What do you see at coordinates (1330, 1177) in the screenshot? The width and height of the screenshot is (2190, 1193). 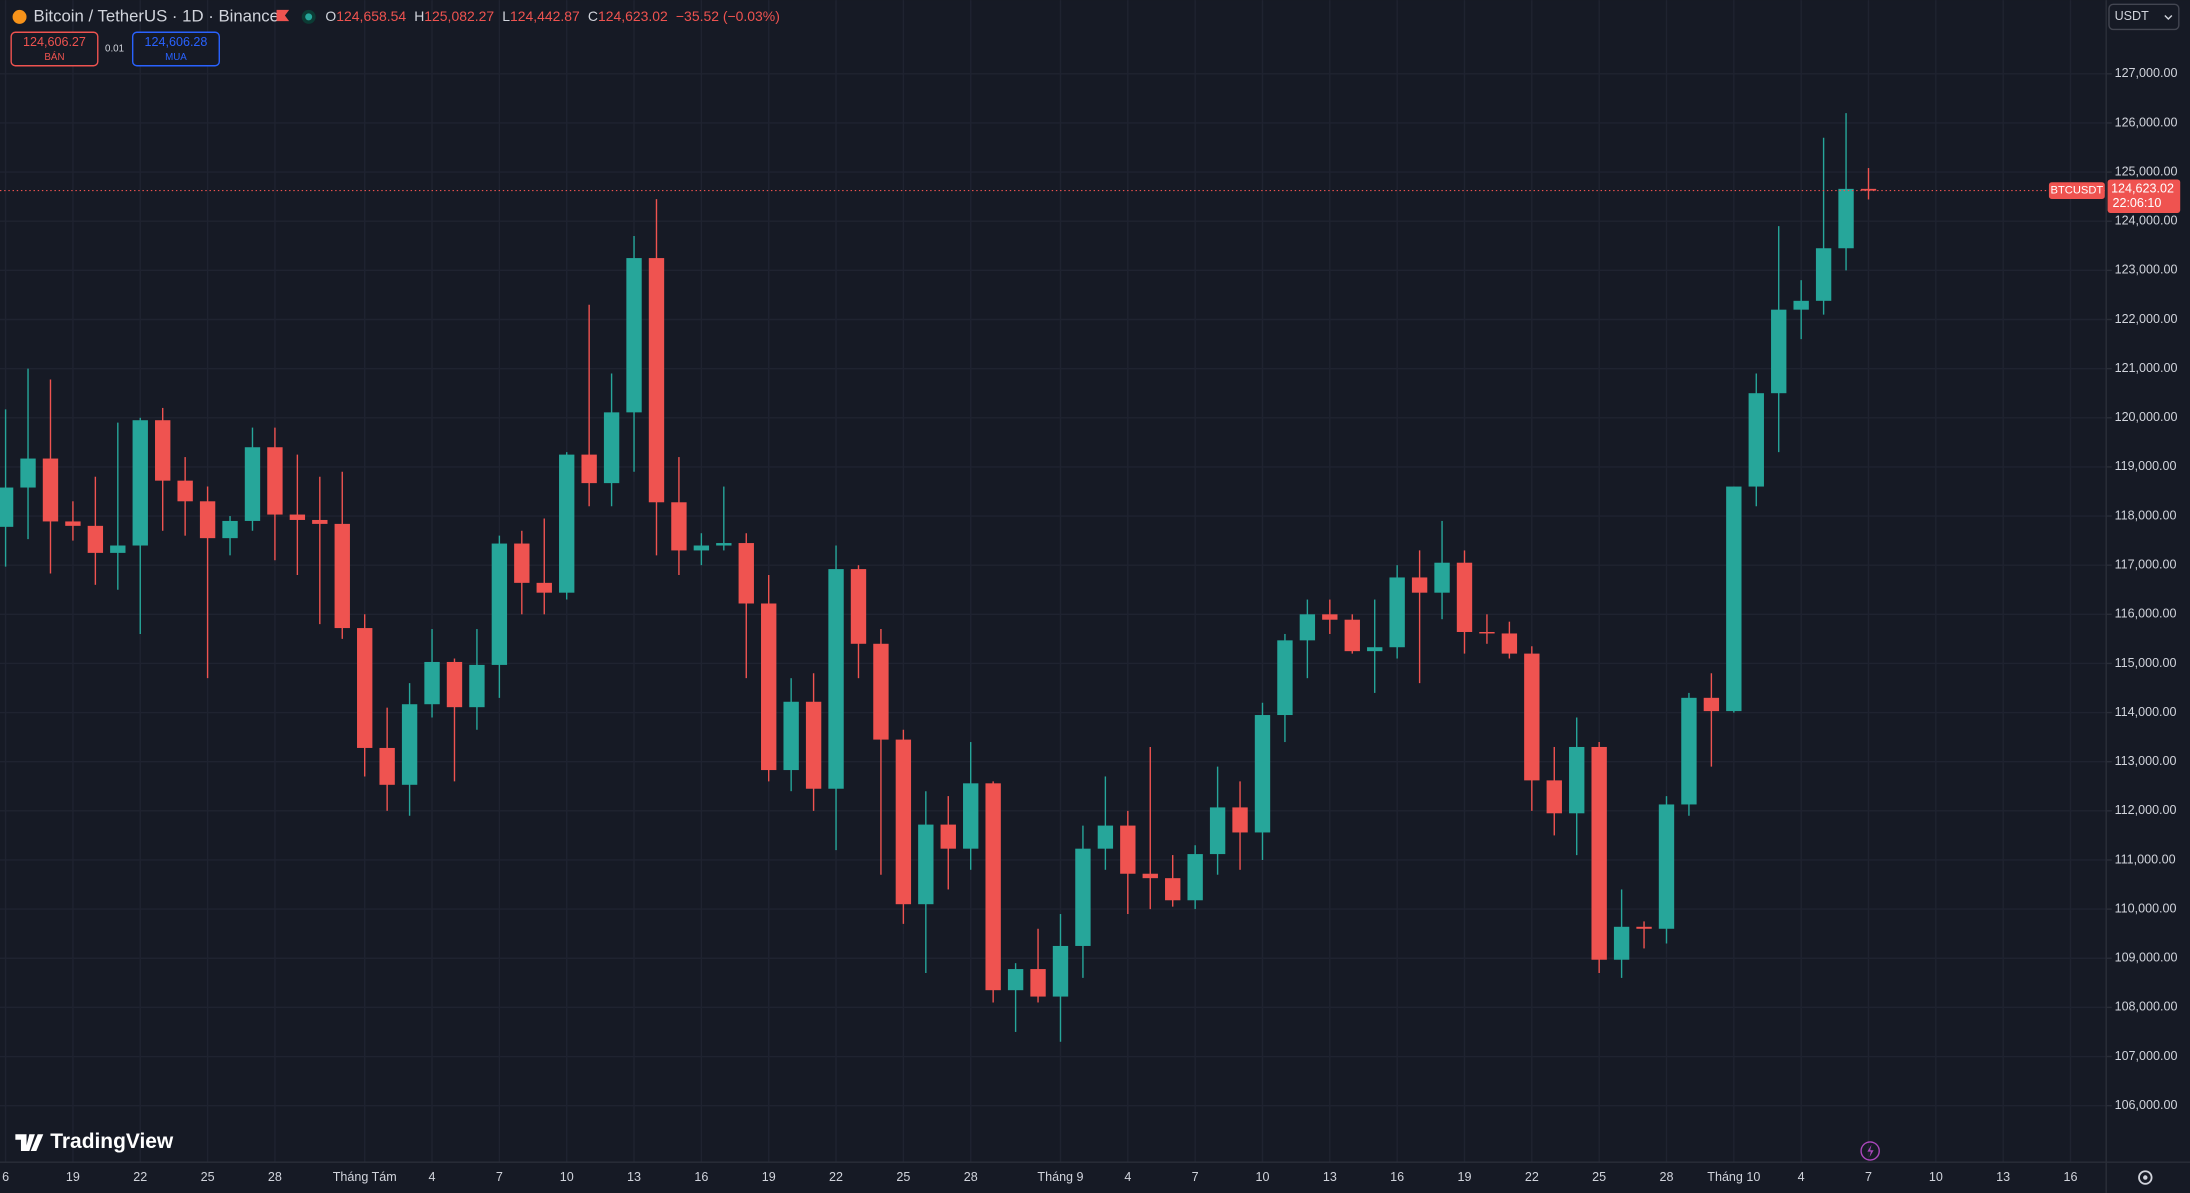 I see `x-tick-label: 13` at bounding box center [1330, 1177].